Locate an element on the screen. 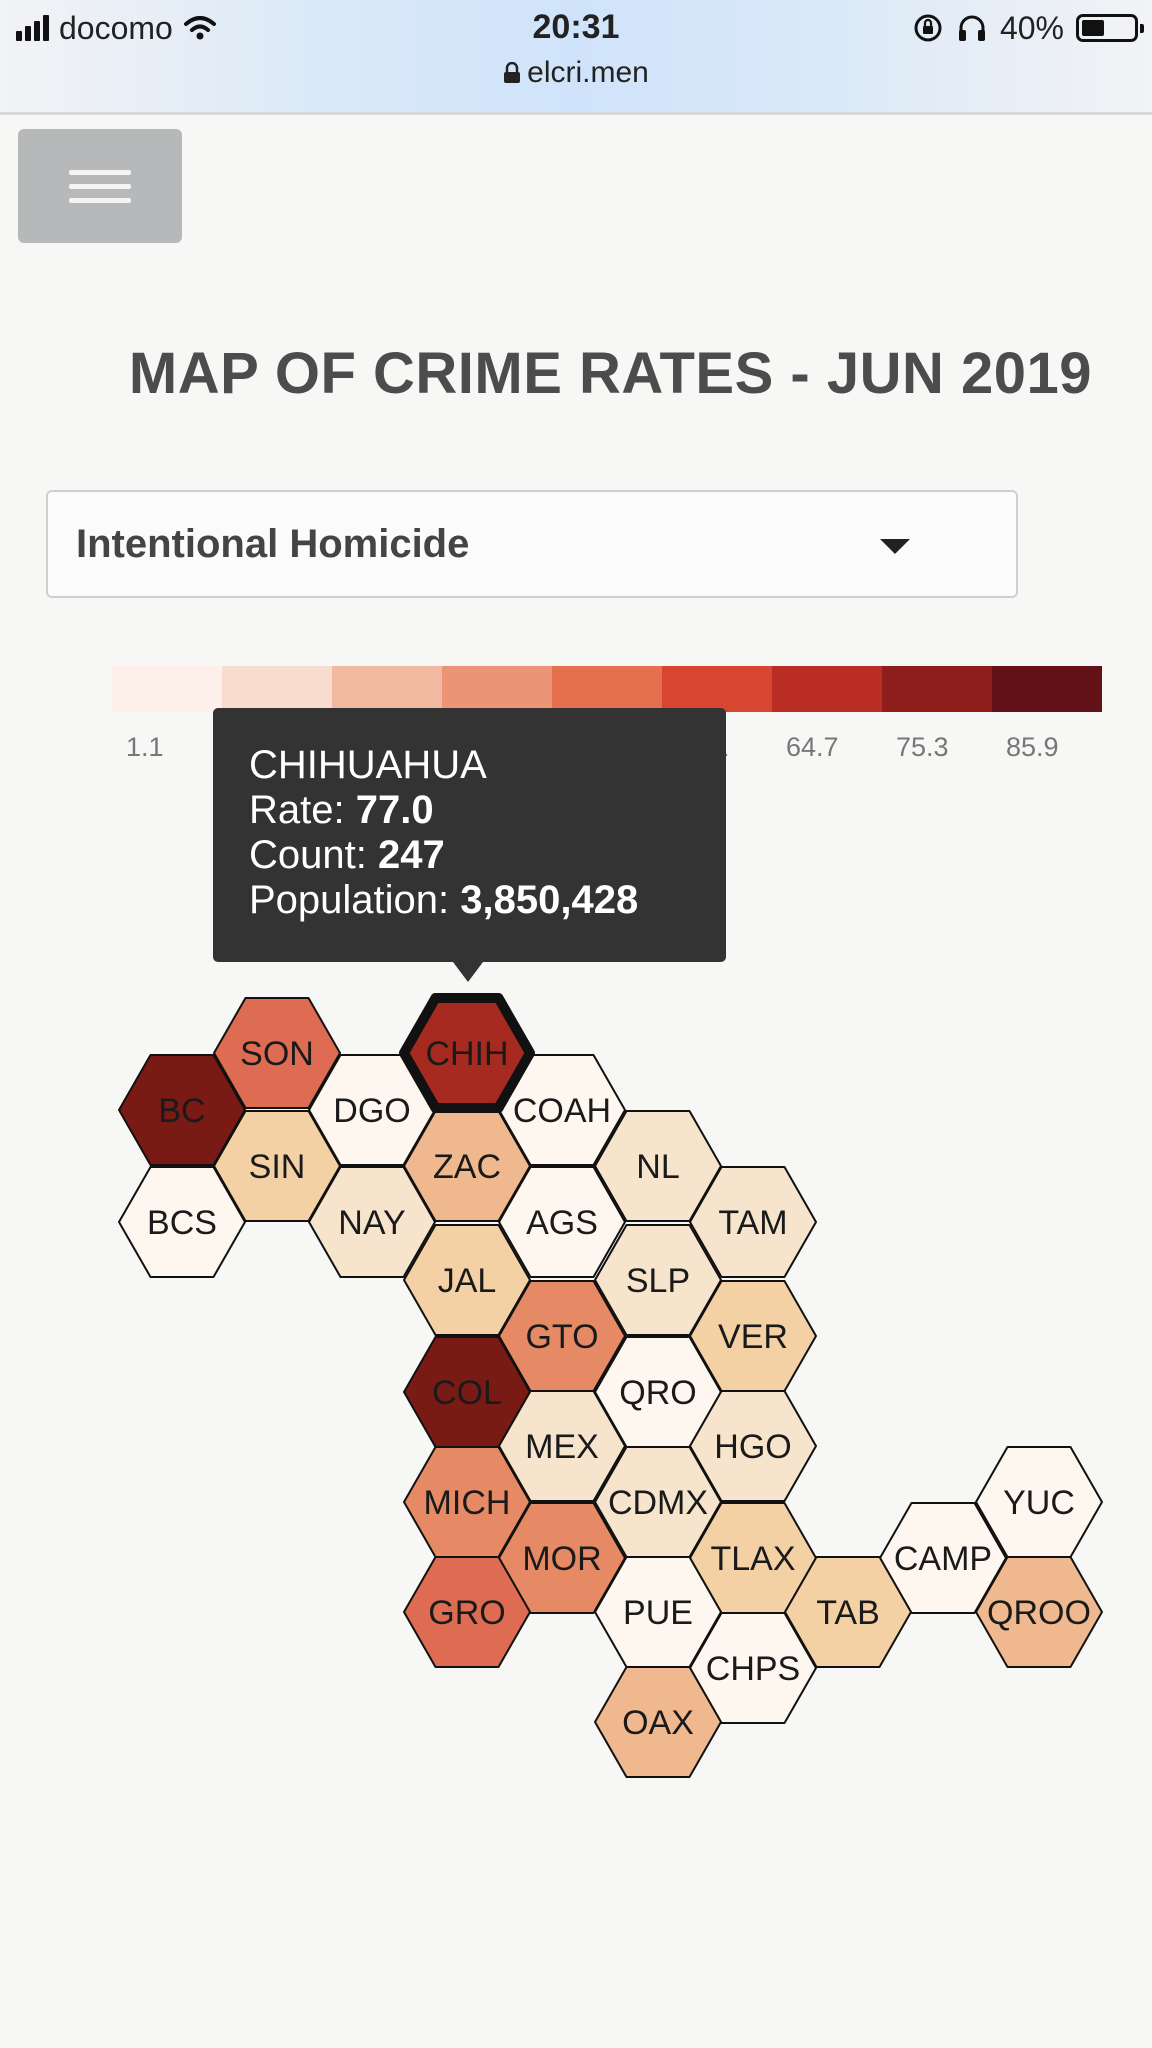  tooltip-rate-value: 77.0 is located at coordinates (394, 810).